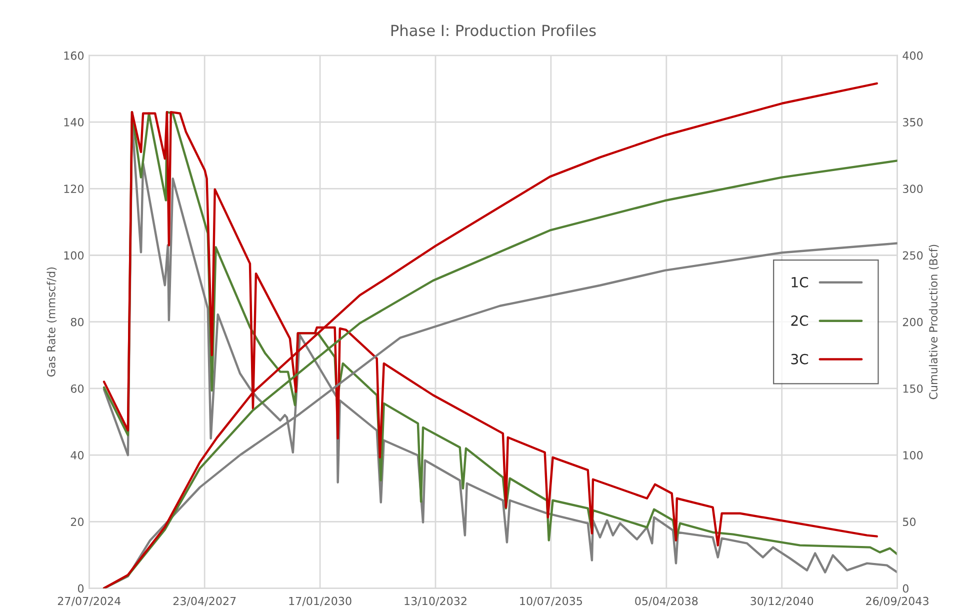  I want to click on y-tick-label: 80, so click(77, 322).